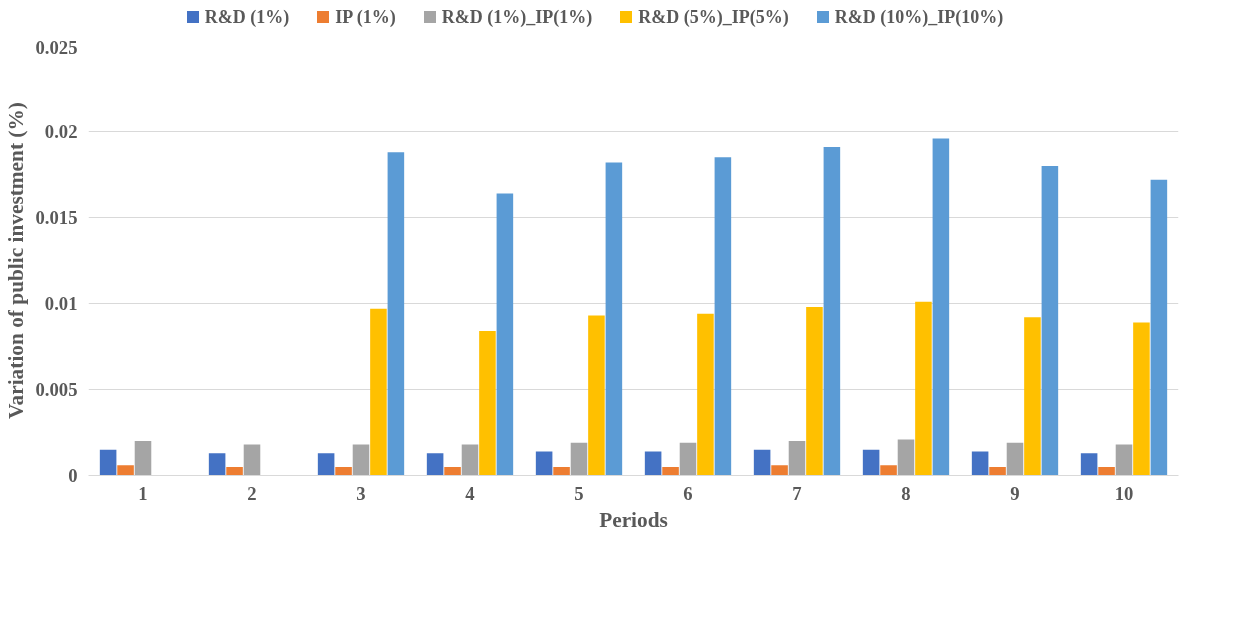  What do you see at coordinates (688, 493) in the screenshot?
I see `x-tick-label: 6` at bounding box center [688, 493].